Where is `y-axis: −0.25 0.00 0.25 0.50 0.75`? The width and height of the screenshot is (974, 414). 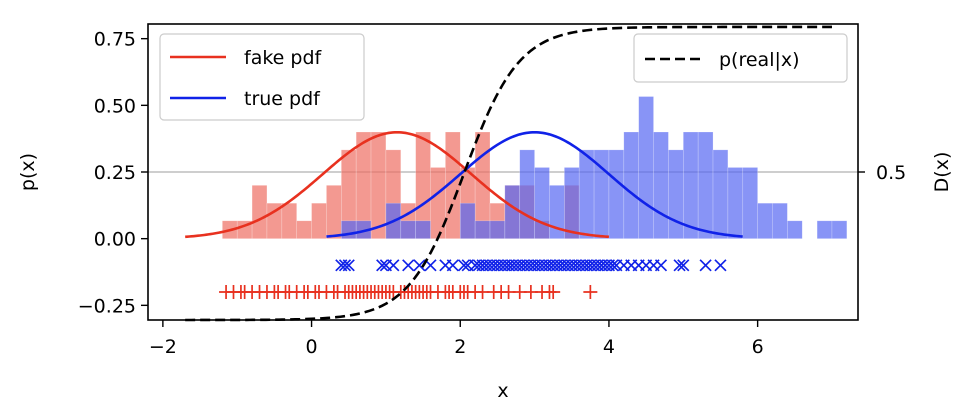
y-axis: −0.25 0.00 0.25 0.50 0.75 is located at coordinates (113, 173).